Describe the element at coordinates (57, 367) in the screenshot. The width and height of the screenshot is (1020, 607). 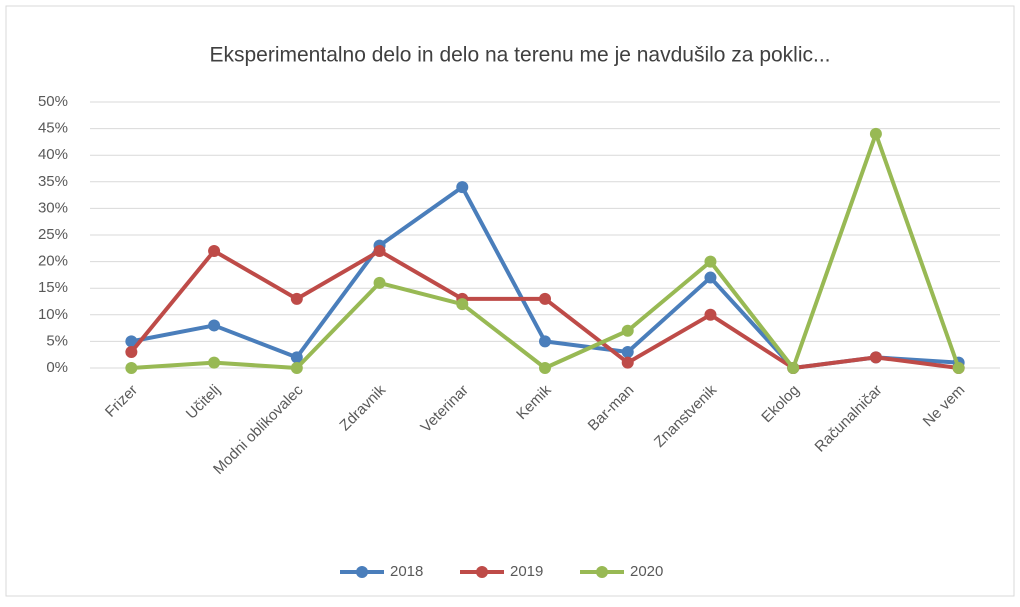
I see `y-tick-label: 0%` at that location.